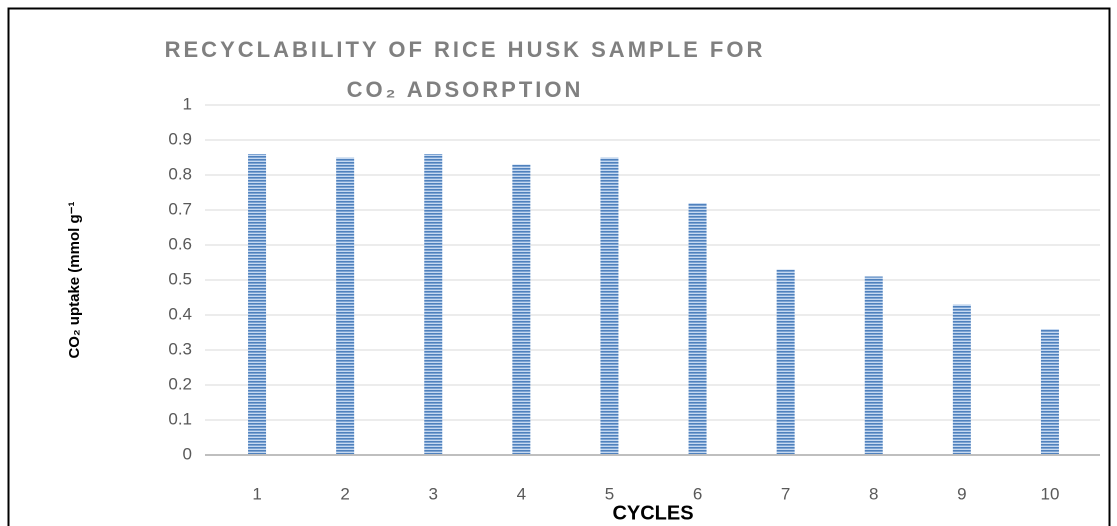 Image resolution: width=1117 pixels, height=526 pixels. Describe the element at coordinates (180, 348) in the screenshot. I see `y-tick-label: 0.3` at that location.